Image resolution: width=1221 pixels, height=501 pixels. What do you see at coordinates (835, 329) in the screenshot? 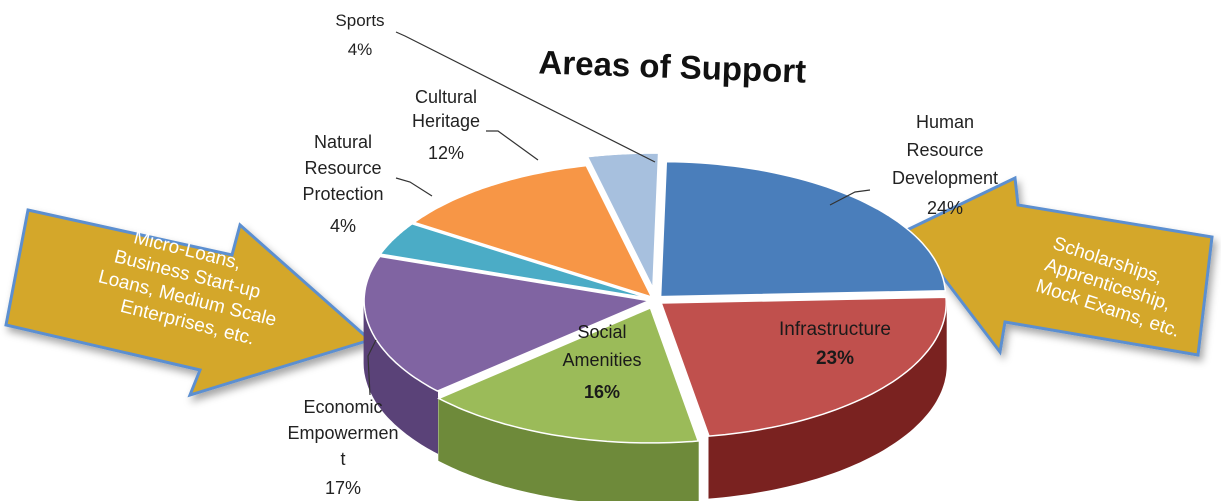
I see `label-infra-line: Infrastructure` at bounding box center [835, 329].